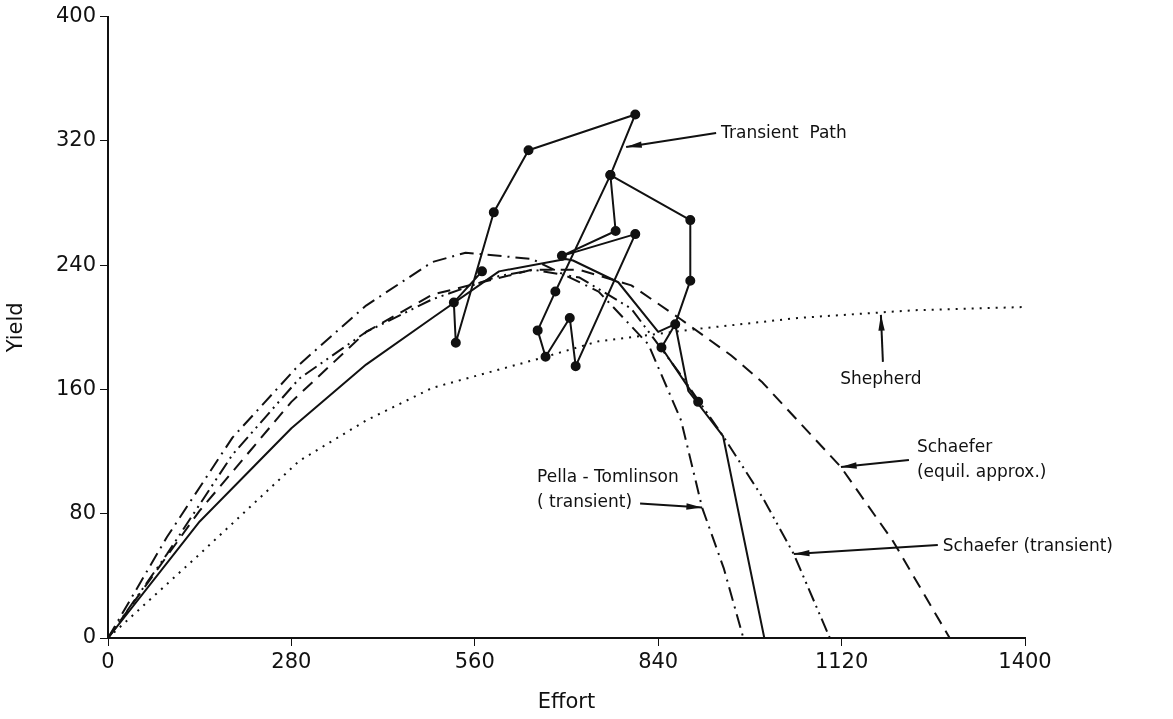 The height and width of the screenshot is (719, 1173). Describe the element at coordinates (474, 661) in the screenshot. I see `x-tick-label: 560` at that location.